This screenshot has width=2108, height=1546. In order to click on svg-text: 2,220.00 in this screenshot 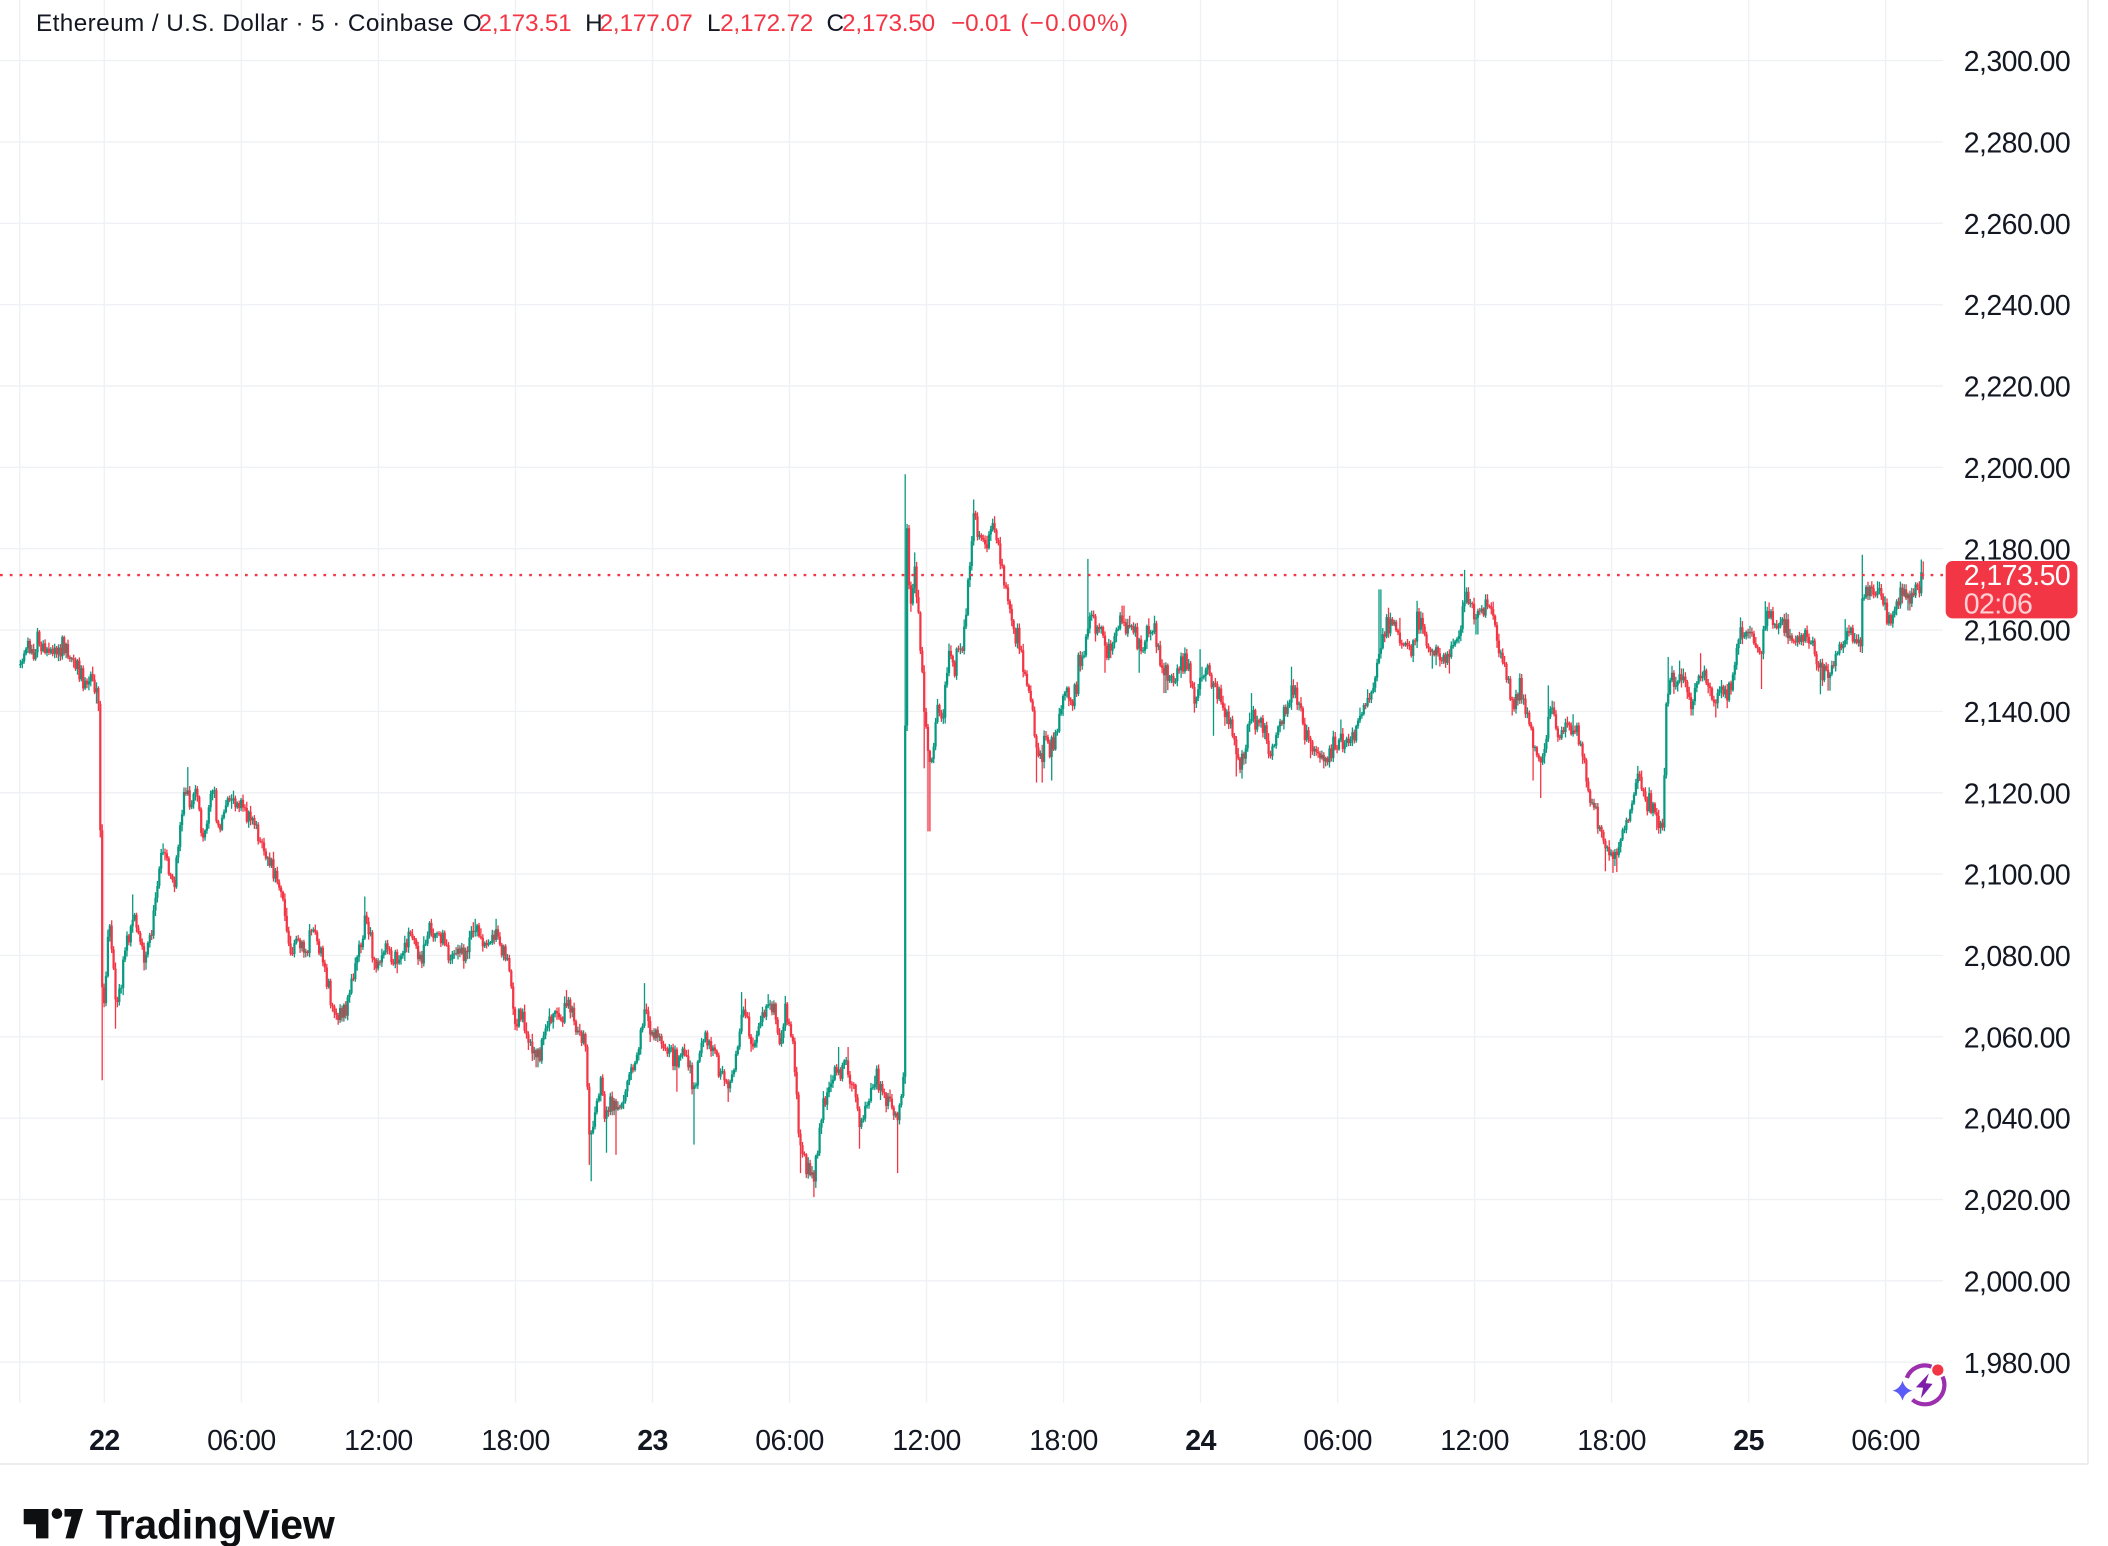, I will do `click(2017, 388)`.